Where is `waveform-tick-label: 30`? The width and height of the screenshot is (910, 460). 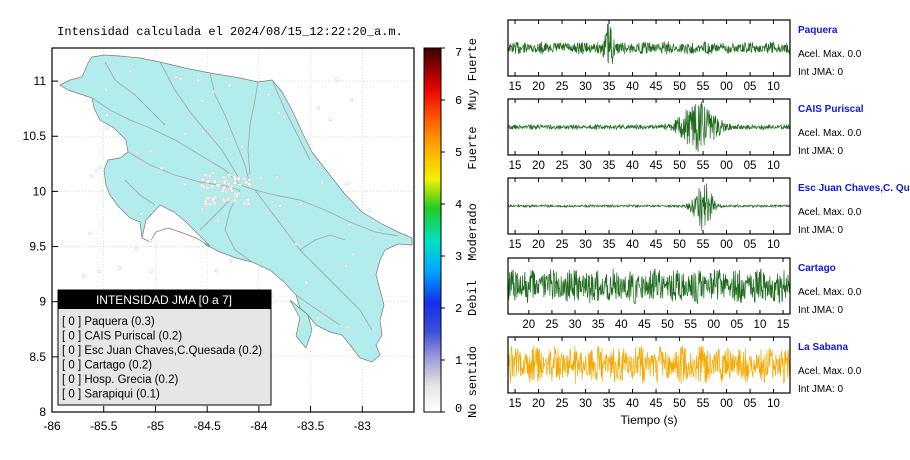 waveform-tick-label: 30 is located at coordinates (585, 87).